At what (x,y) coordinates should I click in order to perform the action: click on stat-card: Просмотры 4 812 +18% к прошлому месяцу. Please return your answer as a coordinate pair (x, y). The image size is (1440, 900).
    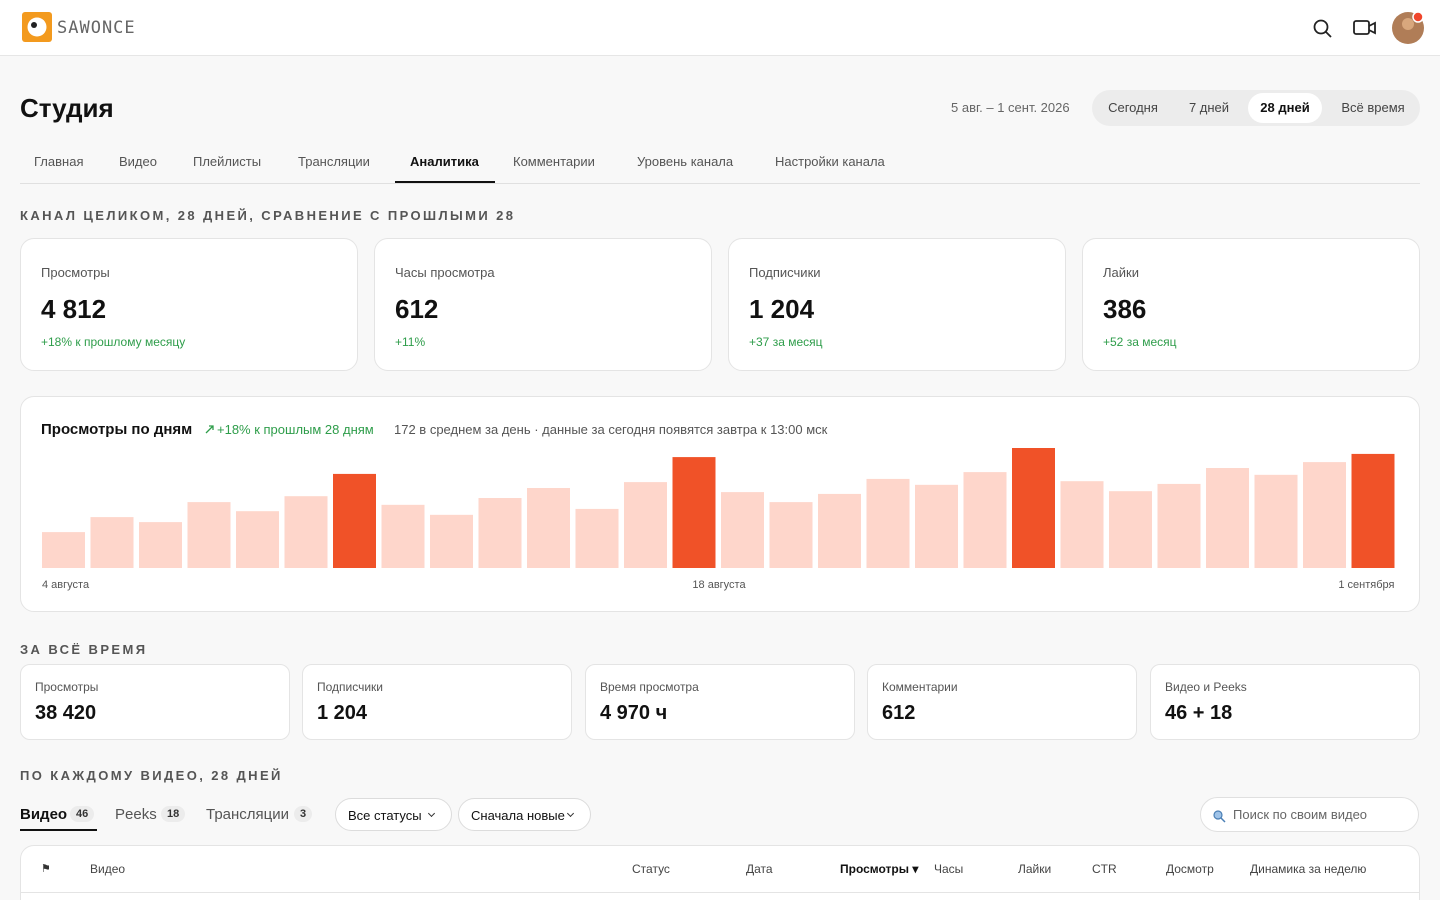
    Looking at the image, I should click on (189, 304).